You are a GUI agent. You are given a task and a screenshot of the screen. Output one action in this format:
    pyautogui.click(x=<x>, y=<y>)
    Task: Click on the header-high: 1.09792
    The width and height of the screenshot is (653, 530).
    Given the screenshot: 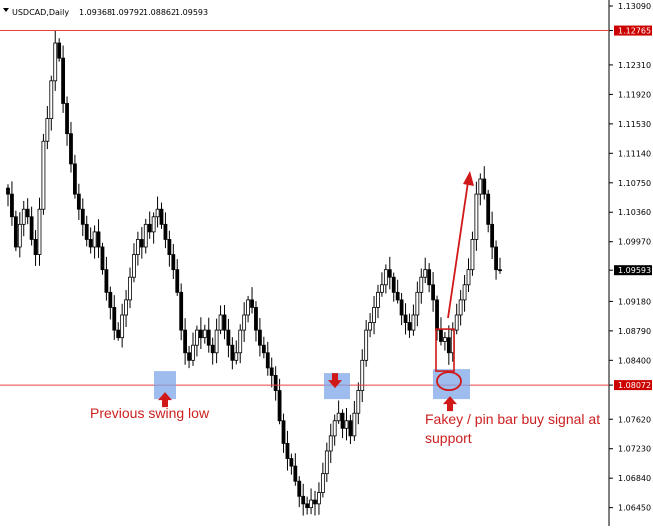 What is the action you would take?
    pyautogui.click(x=127, y=12)
    